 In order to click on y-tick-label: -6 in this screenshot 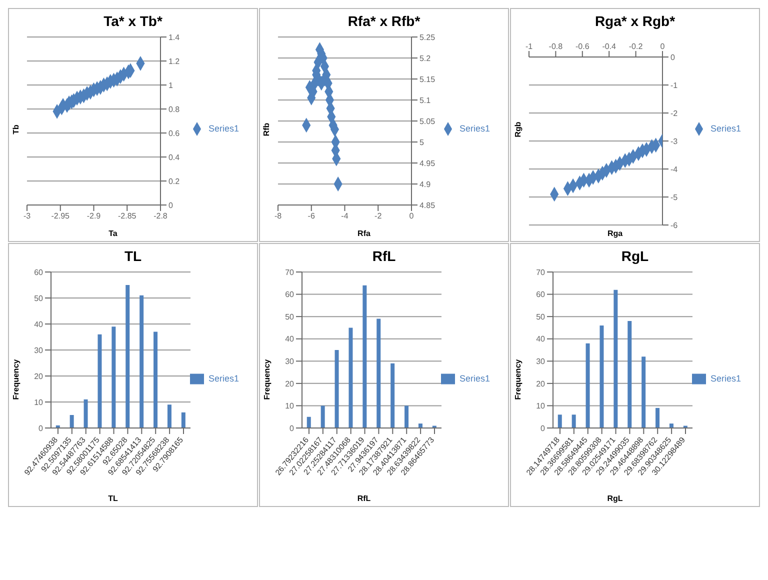, I will do `click(674, 225)`.